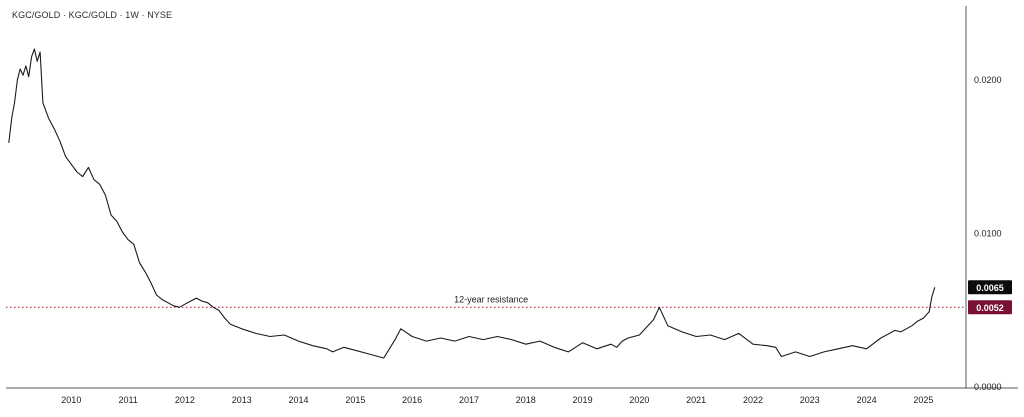 The height and width of the screenshot is (417, 1024). Describe the element at coordinates (92, 15) in the screenshot. I see `chart-title: KGC/GOLD · KGC/GOLD · 1W · NYSE` at that location.